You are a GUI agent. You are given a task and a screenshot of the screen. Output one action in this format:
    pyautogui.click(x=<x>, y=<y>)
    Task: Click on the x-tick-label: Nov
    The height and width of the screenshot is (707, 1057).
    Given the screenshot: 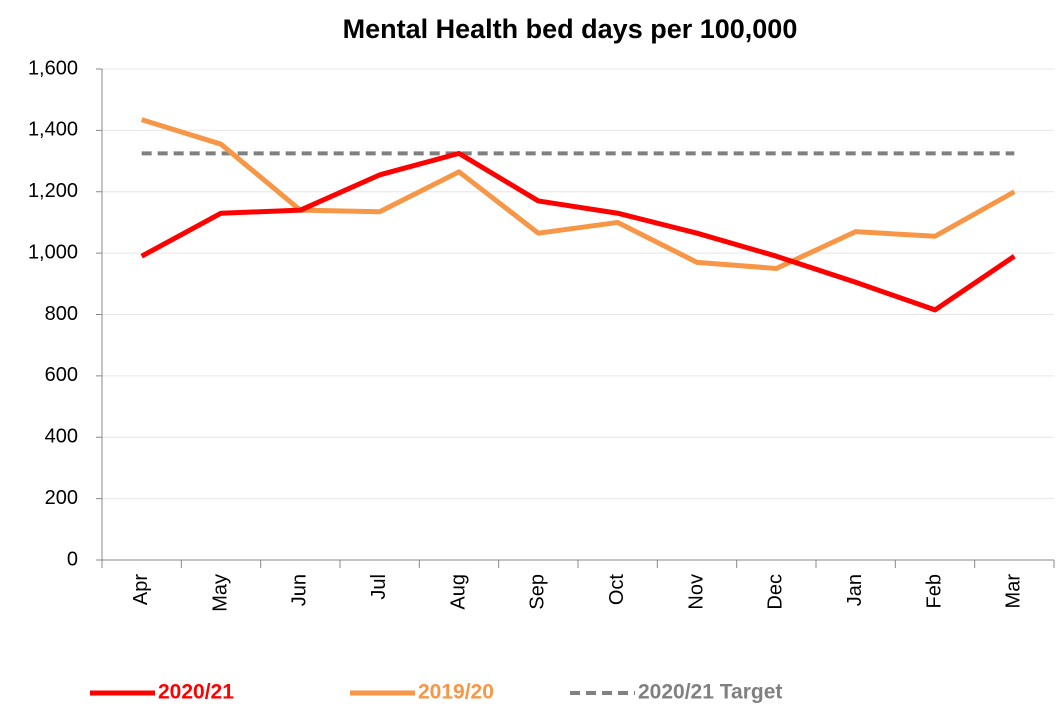 What is the action you would take?
    pyautogui.click(x=696, y=592)
    